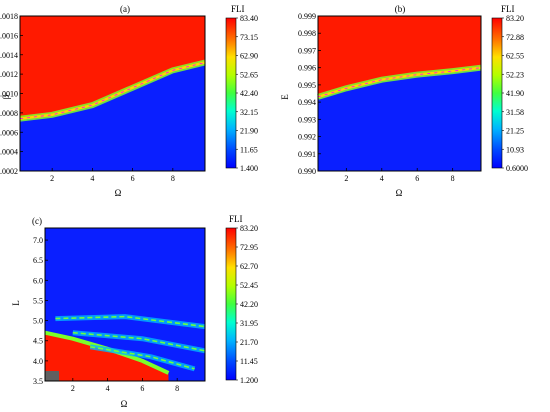 The width and height of the screenshot is (550, 412). Describe the element at coordinates (9, 171) in the screenshot. I see `panel-a-ytick-label-0: 0.0002` at that location.